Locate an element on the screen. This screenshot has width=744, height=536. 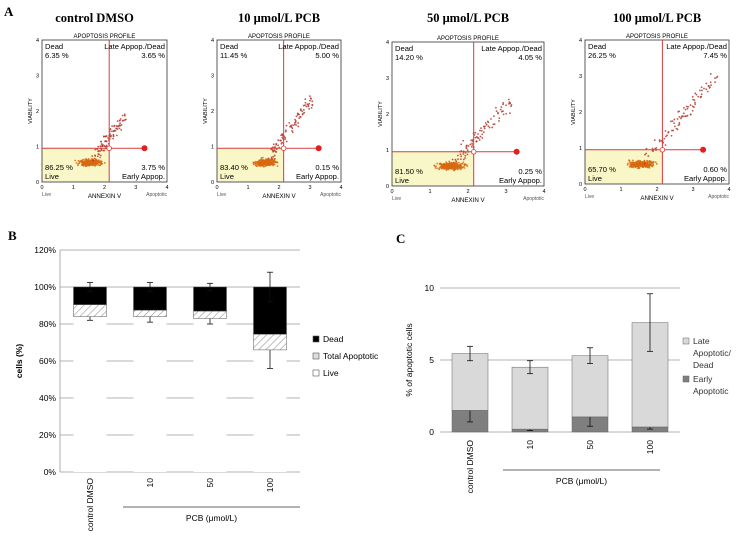
y-tick-label: 80% is located at coordinates (47, 324).